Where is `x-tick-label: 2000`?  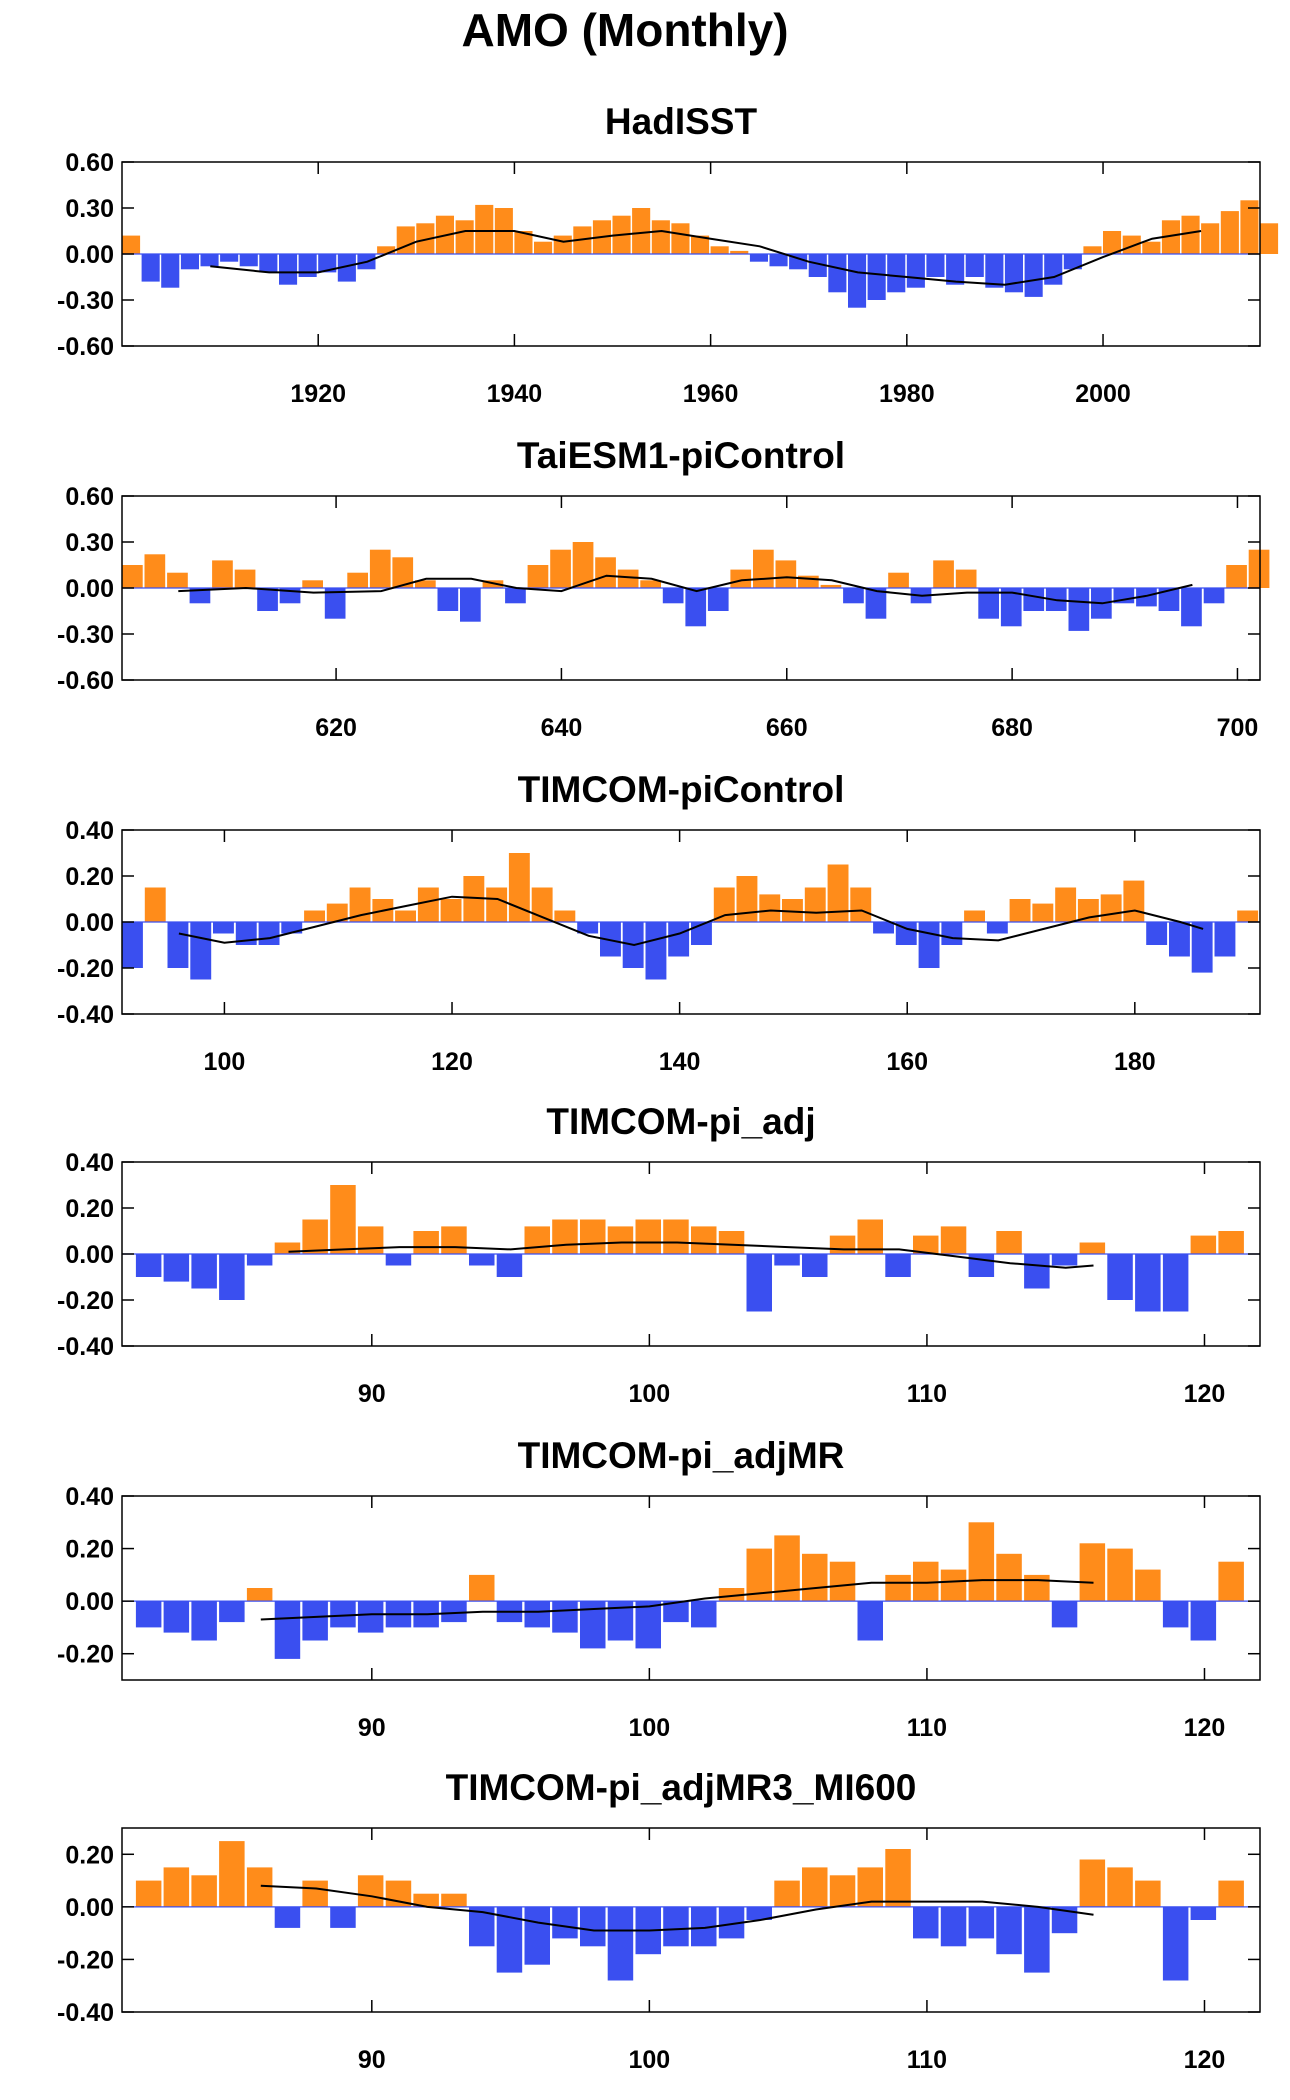
x-tick-label: 2000 is located at coordinates (1103, 394).